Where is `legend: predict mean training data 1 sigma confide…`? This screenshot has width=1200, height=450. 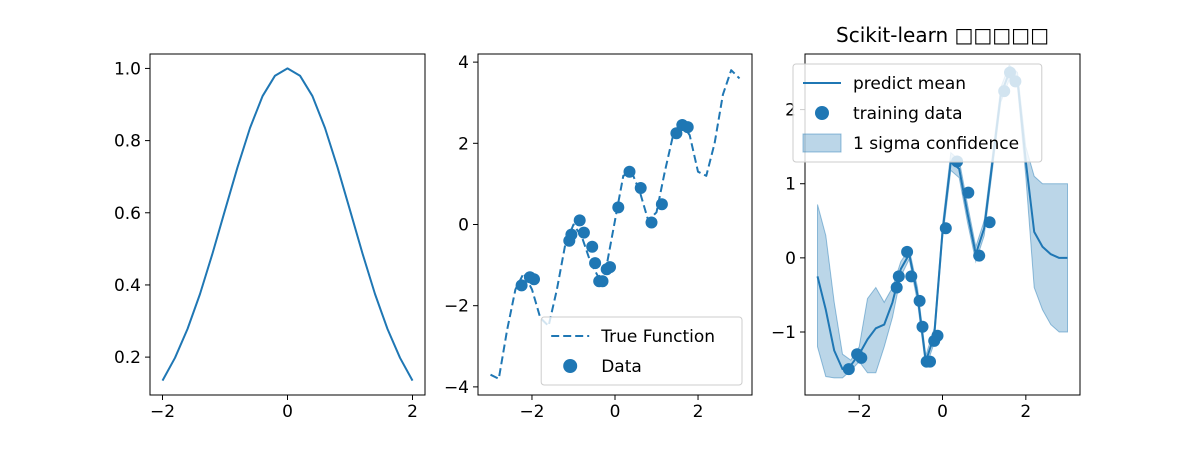 legend: predict mean training data 1 sigma confide… is located at coordinates (917, 113).